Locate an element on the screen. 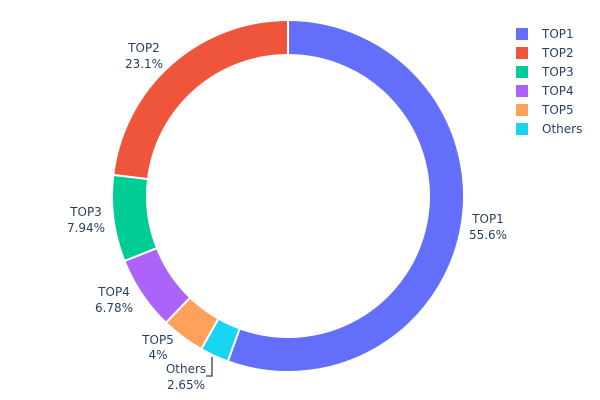  legend-item-others: Others is located at coordinates (562, 129).